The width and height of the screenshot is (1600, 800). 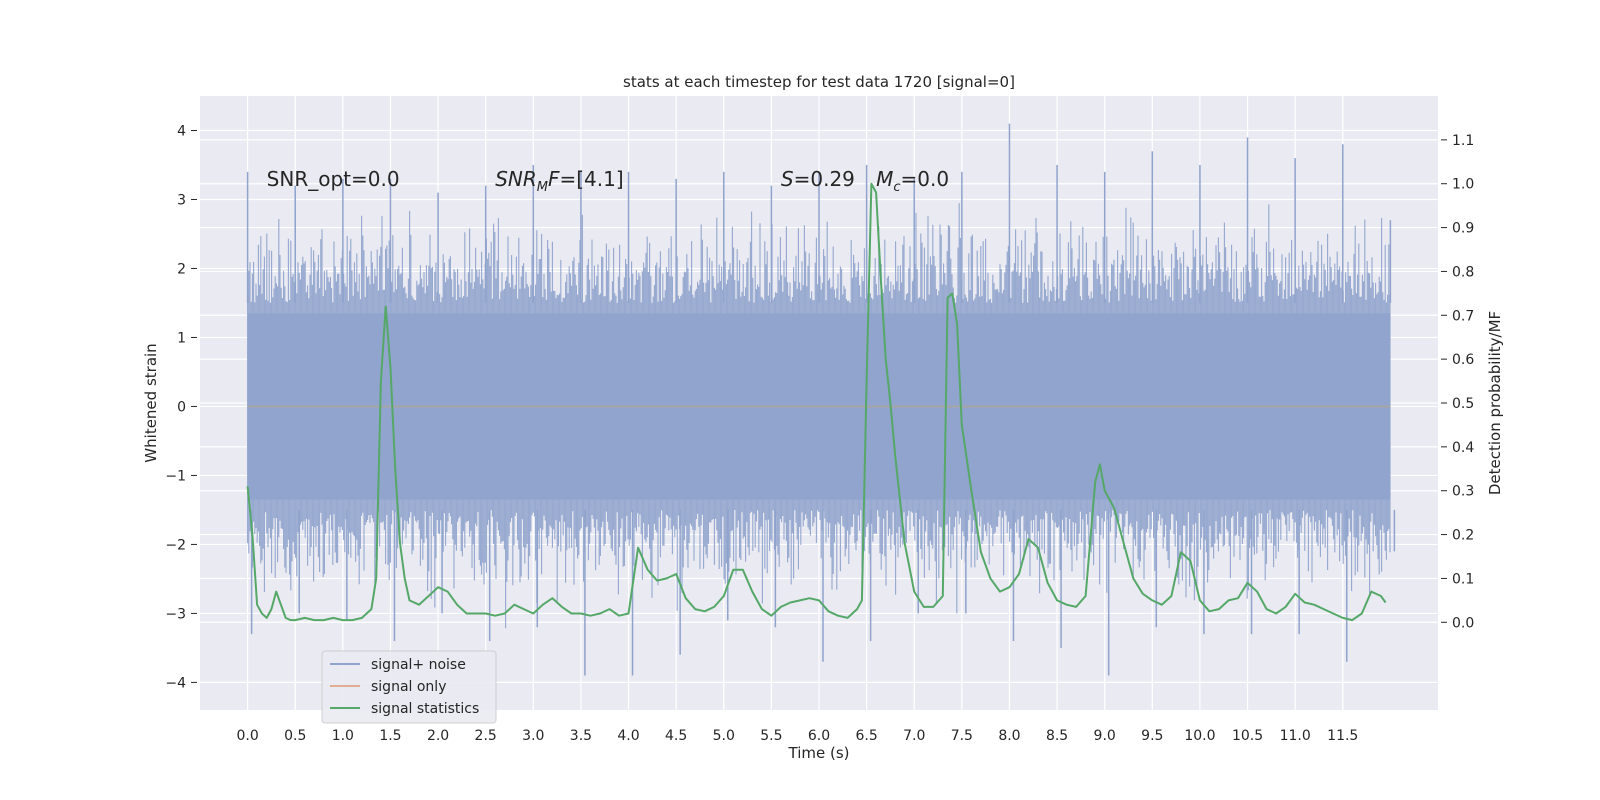 What do you see at coordinates (1247, 736) in the screenshot?
I see `x-tick-label: 10.5` at bounding box center [1247, 736].